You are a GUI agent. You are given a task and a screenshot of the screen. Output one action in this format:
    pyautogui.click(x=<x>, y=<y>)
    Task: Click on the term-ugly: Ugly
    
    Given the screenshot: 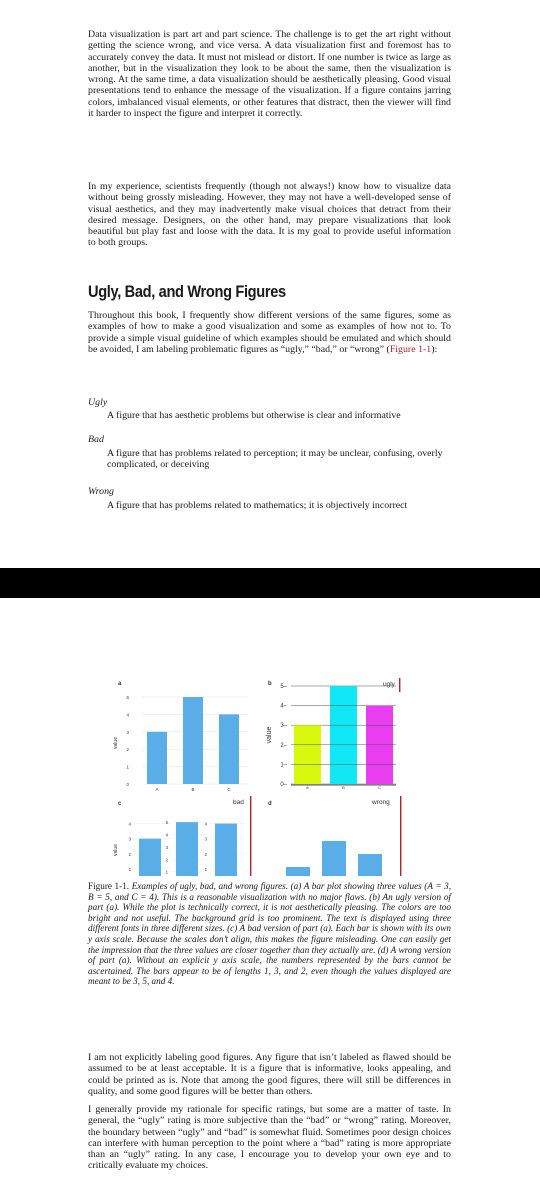 What is the action you would take?
    pyautogui.click(x=98, y=402)
    